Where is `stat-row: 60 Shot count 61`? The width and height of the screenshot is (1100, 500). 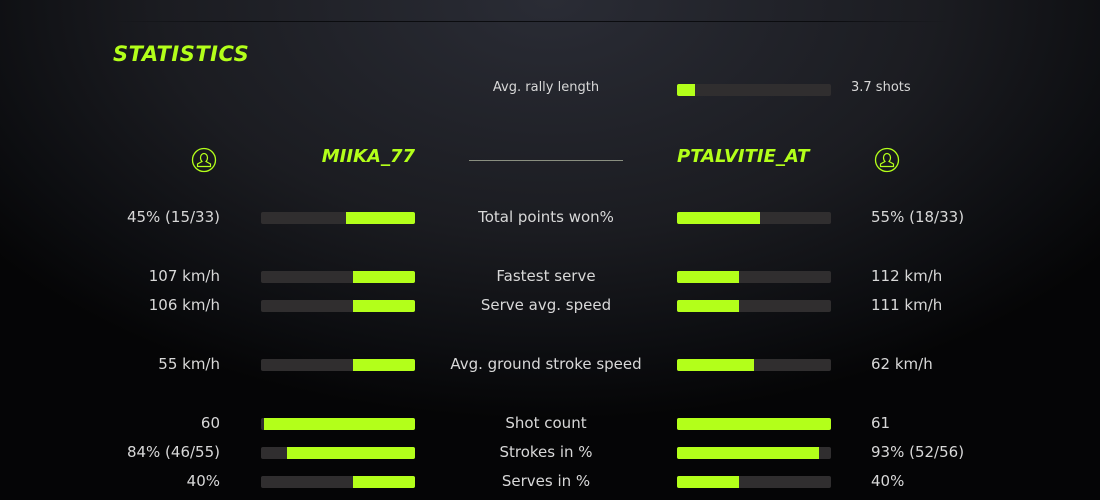
stat-row: 60 Shot count 61 is located at coordinates (550, 424).